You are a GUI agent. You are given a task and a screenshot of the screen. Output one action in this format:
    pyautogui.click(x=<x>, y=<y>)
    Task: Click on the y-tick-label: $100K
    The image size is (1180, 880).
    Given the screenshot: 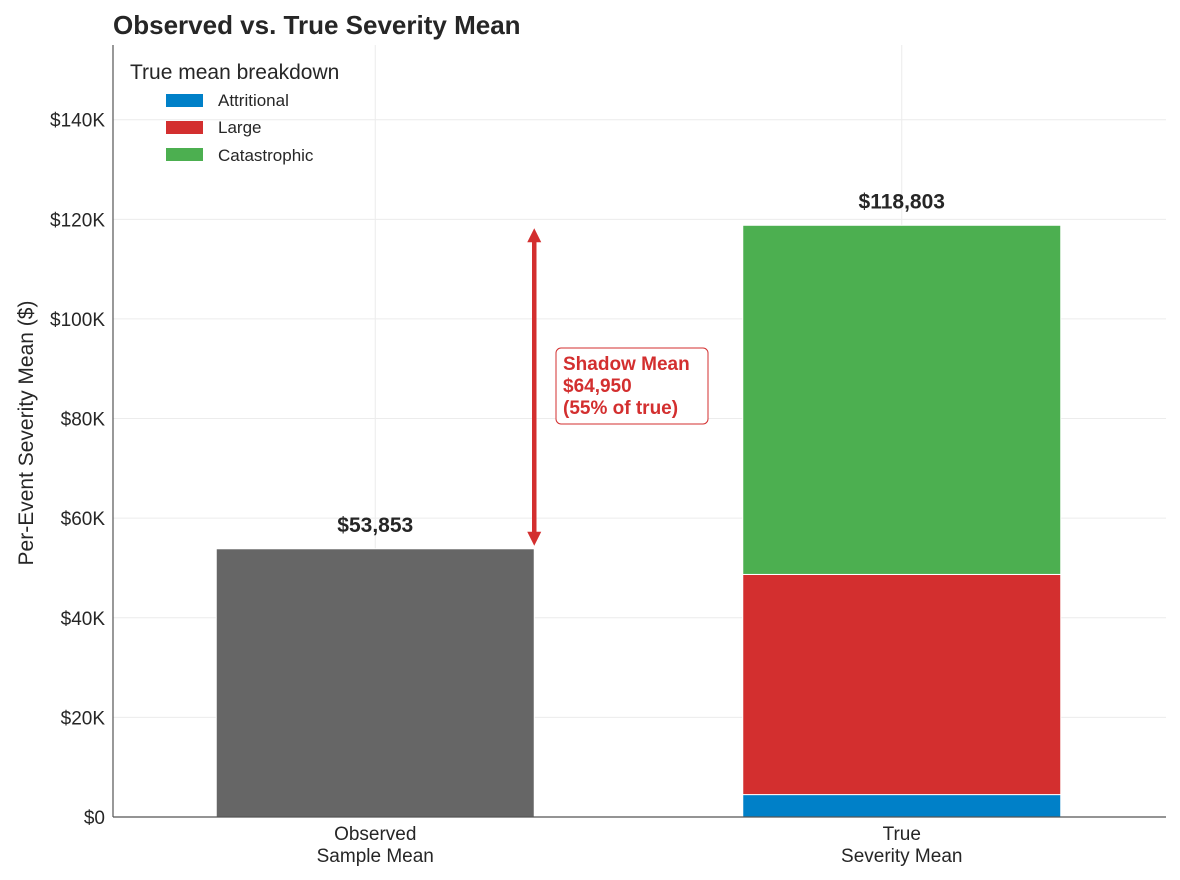 What is the action you would take?
    pyautogui.click(x=77, y=320)
    